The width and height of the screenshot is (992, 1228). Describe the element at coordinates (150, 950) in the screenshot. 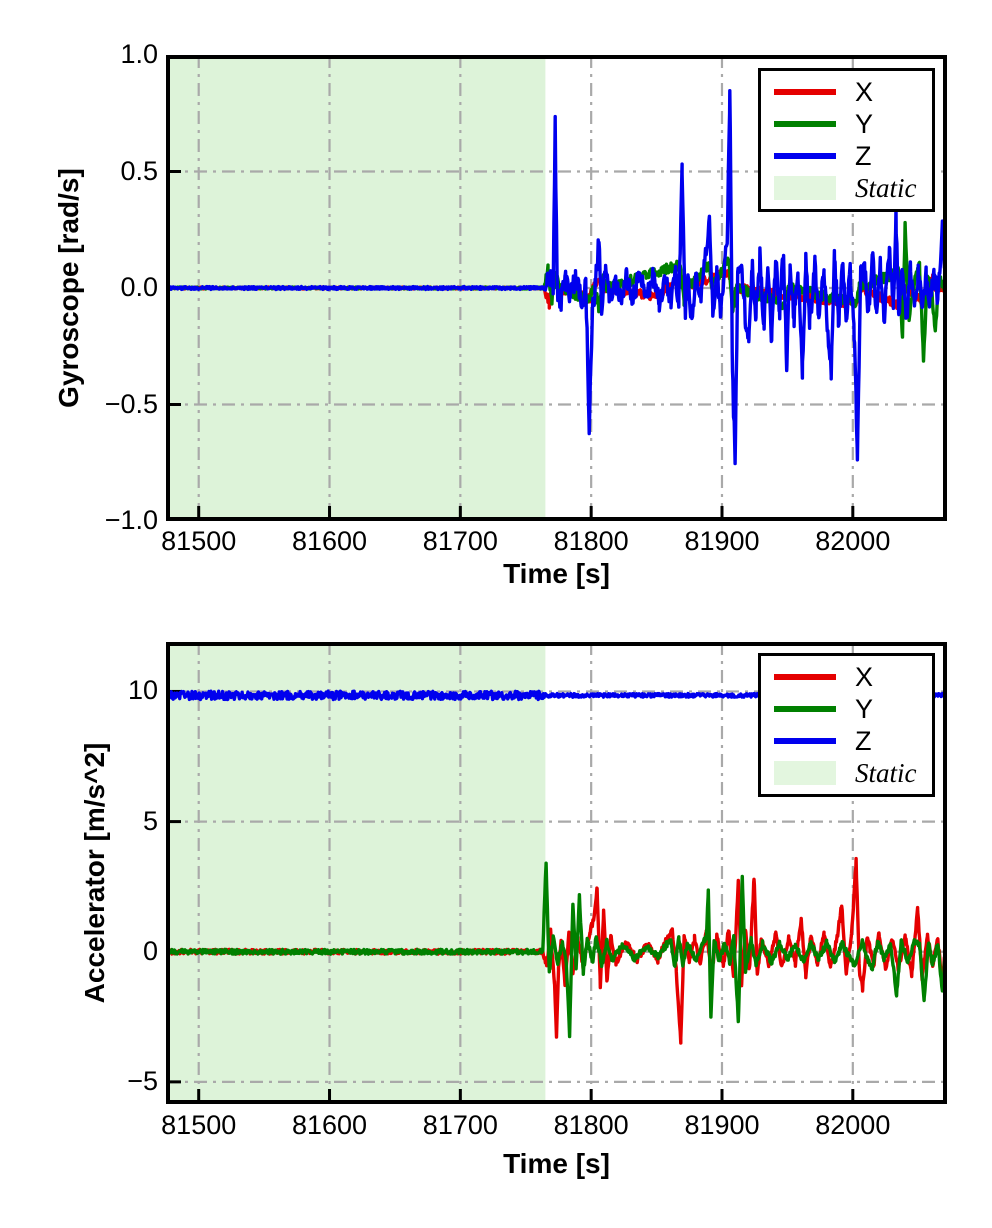

I see `y-tick-label: 0` at that location.